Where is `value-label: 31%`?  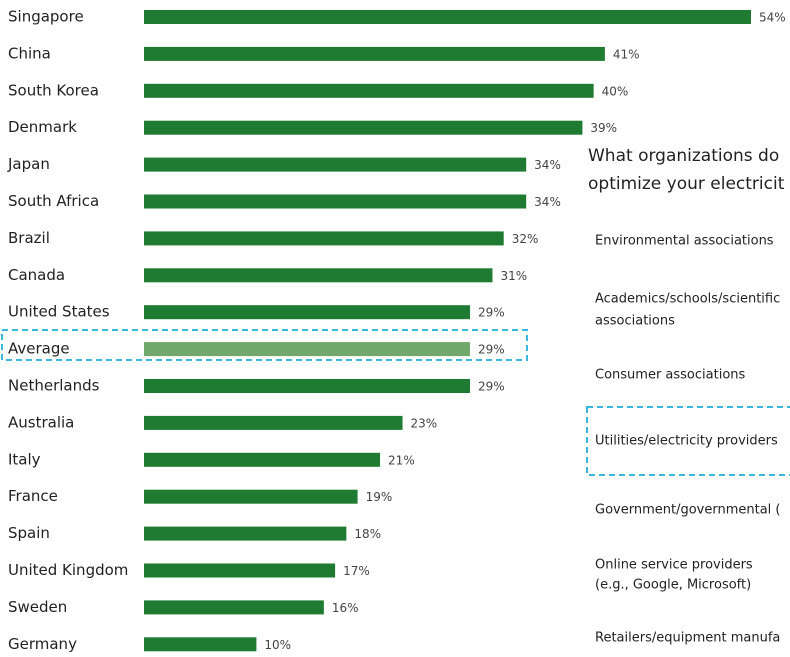
value-label: 31% is located at coordinates (513, 276).